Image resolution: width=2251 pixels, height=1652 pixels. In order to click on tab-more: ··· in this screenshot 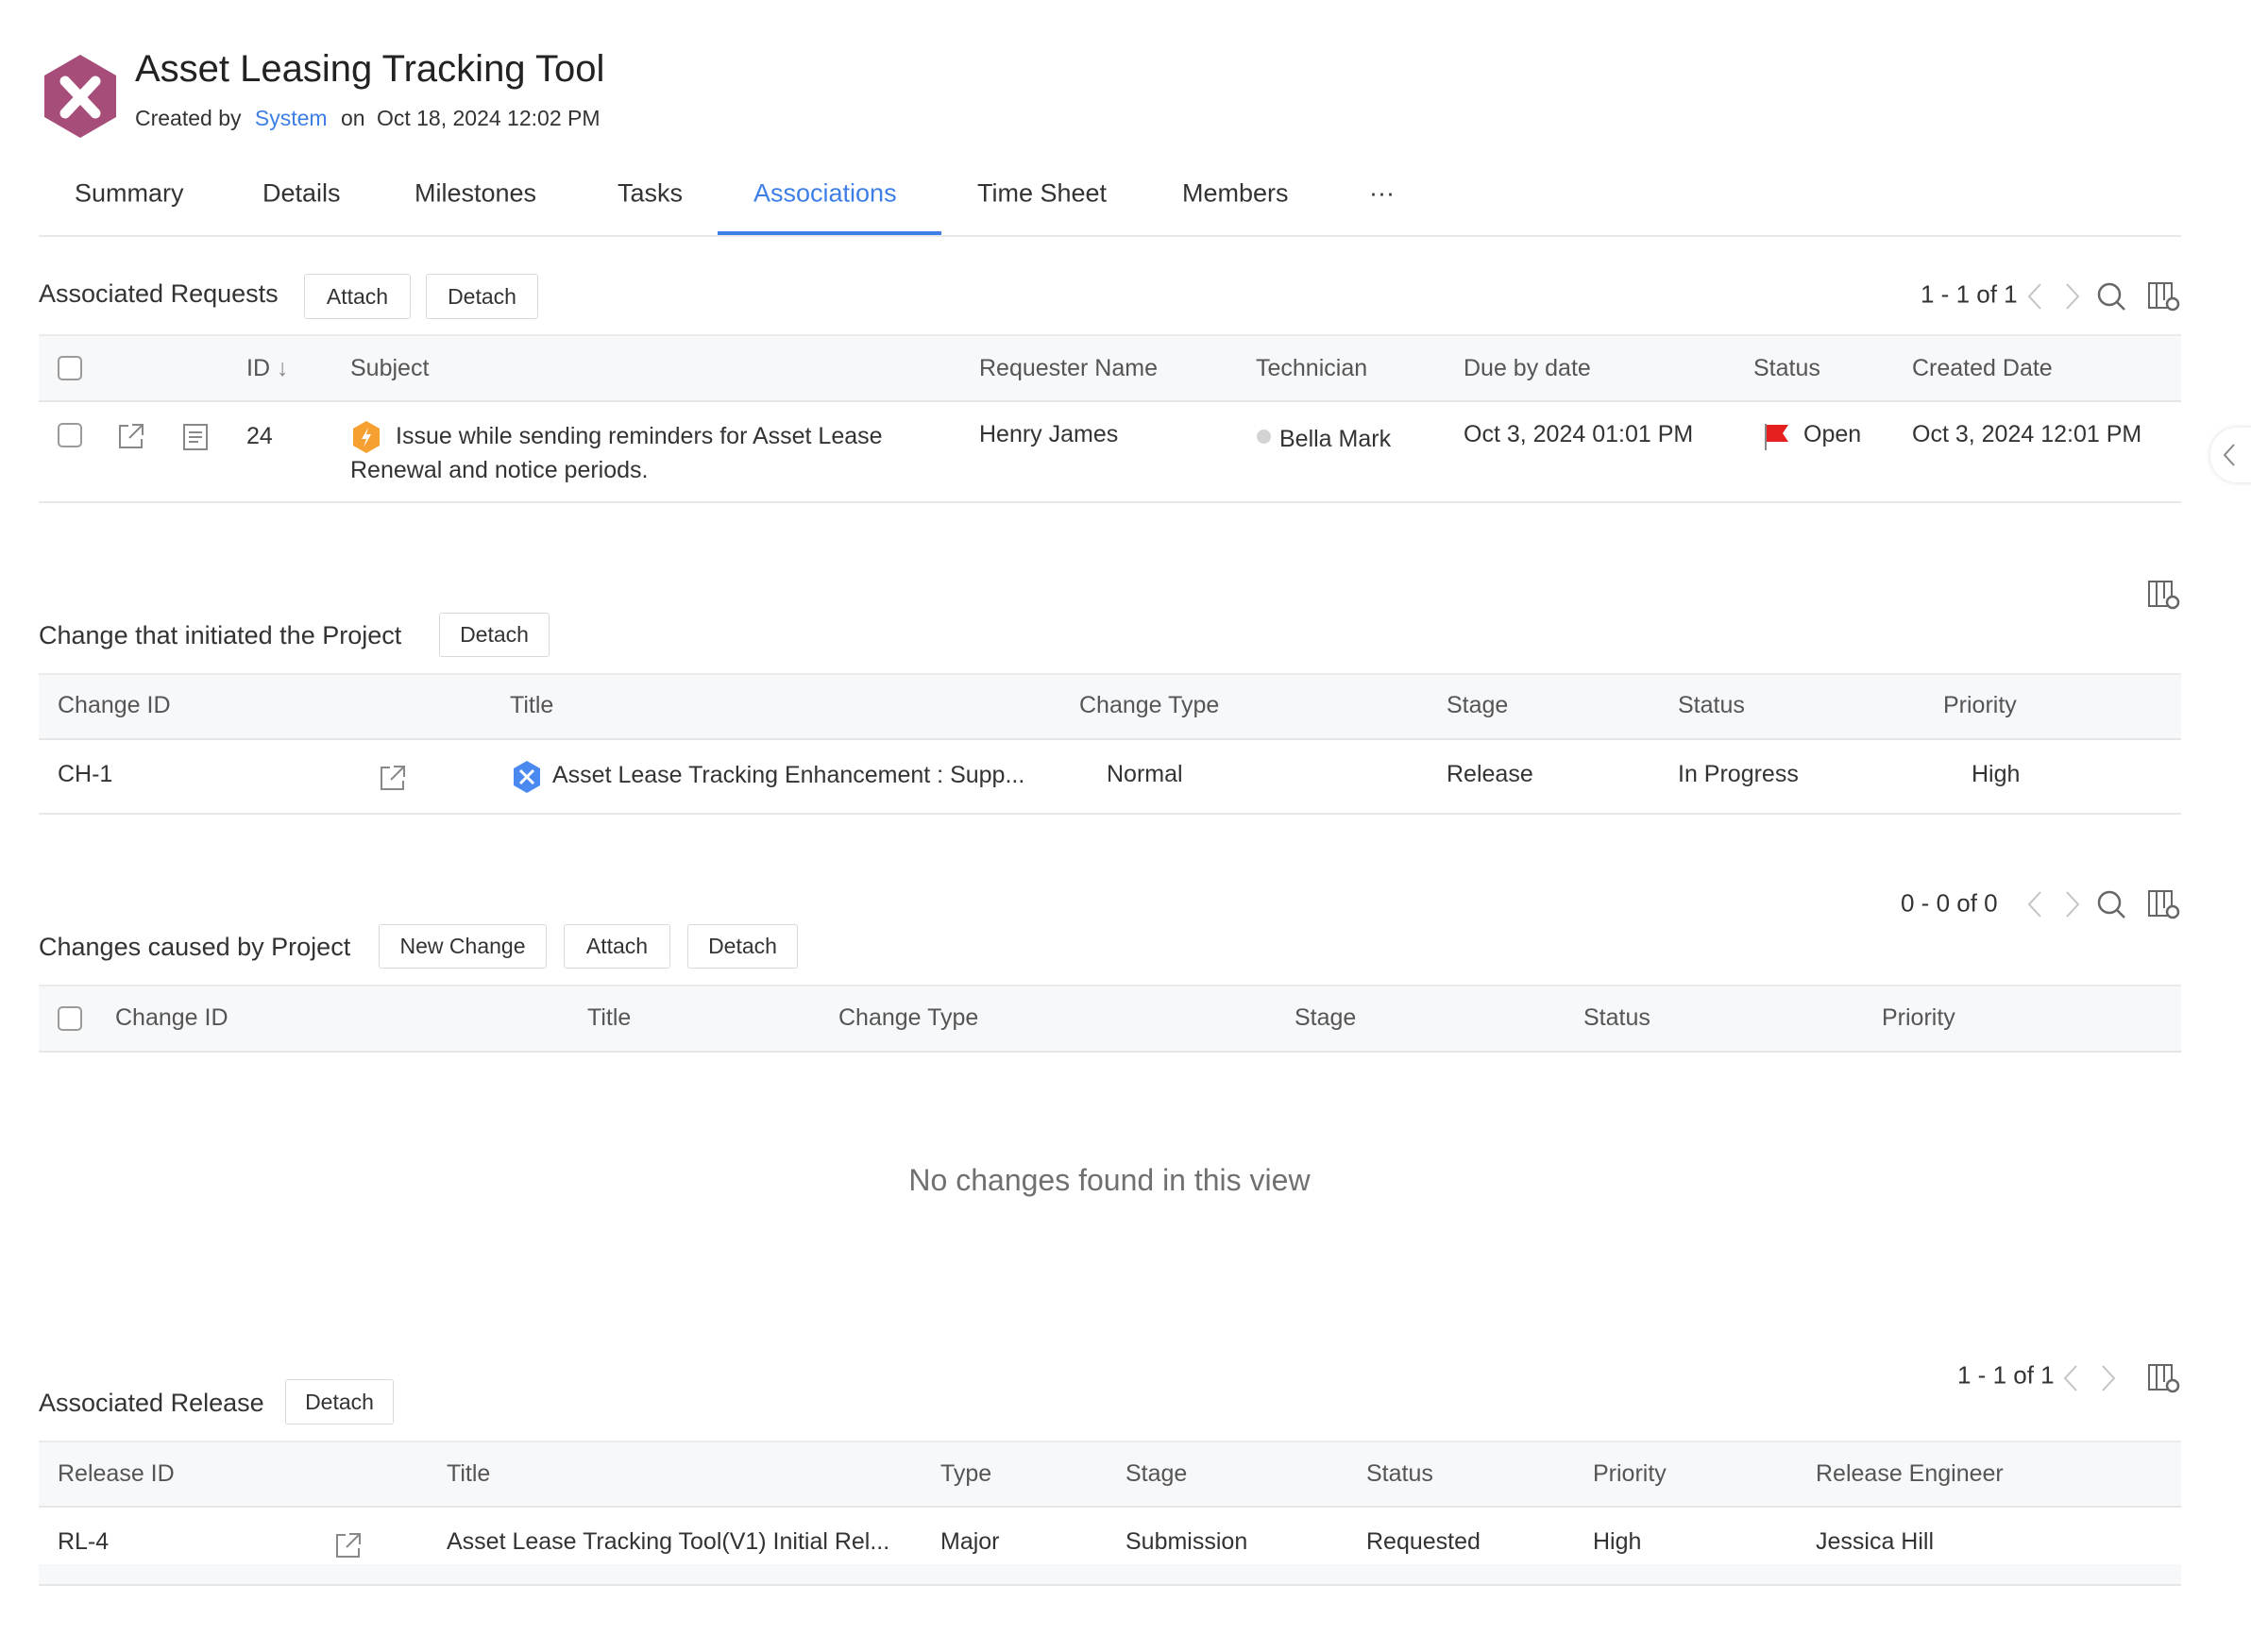, I will do `click(1382, 193)`.